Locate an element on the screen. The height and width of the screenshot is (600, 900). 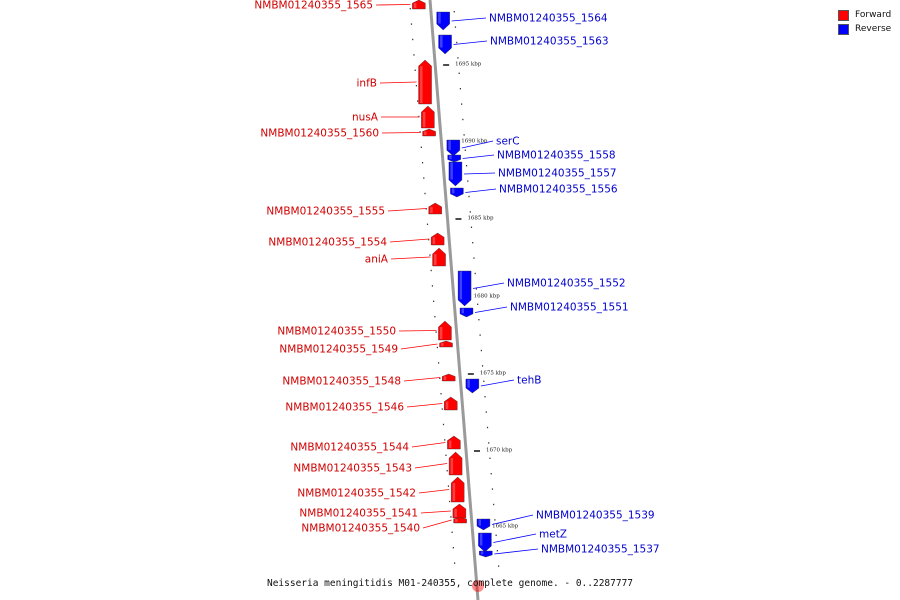
gene-feature: NMBM01240355_1564 is located at coordinates (522, 21).